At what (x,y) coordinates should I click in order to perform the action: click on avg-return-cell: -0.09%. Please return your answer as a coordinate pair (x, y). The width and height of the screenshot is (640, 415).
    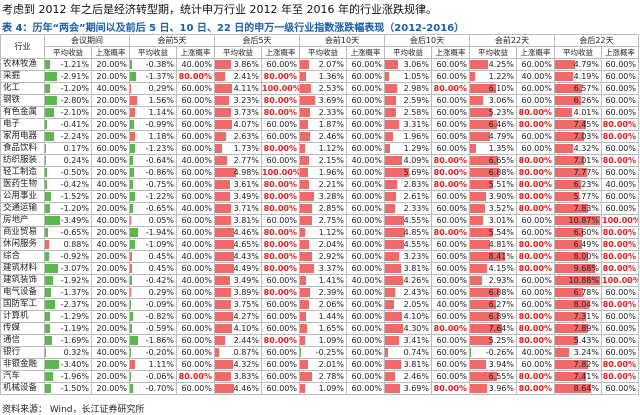
    Looking at the image, I should click on (153, 304).